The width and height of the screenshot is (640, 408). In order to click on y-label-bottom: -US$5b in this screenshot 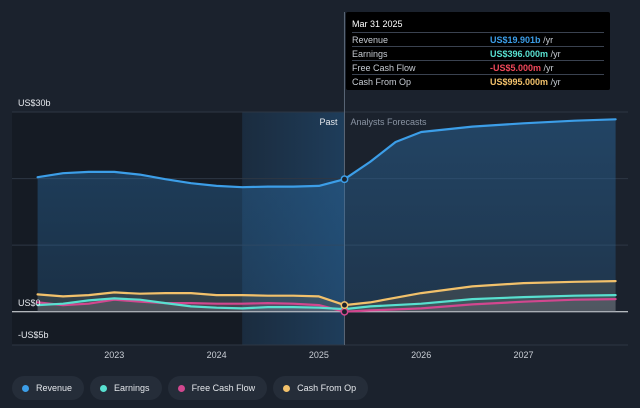, I will do `click(33, 335)`.